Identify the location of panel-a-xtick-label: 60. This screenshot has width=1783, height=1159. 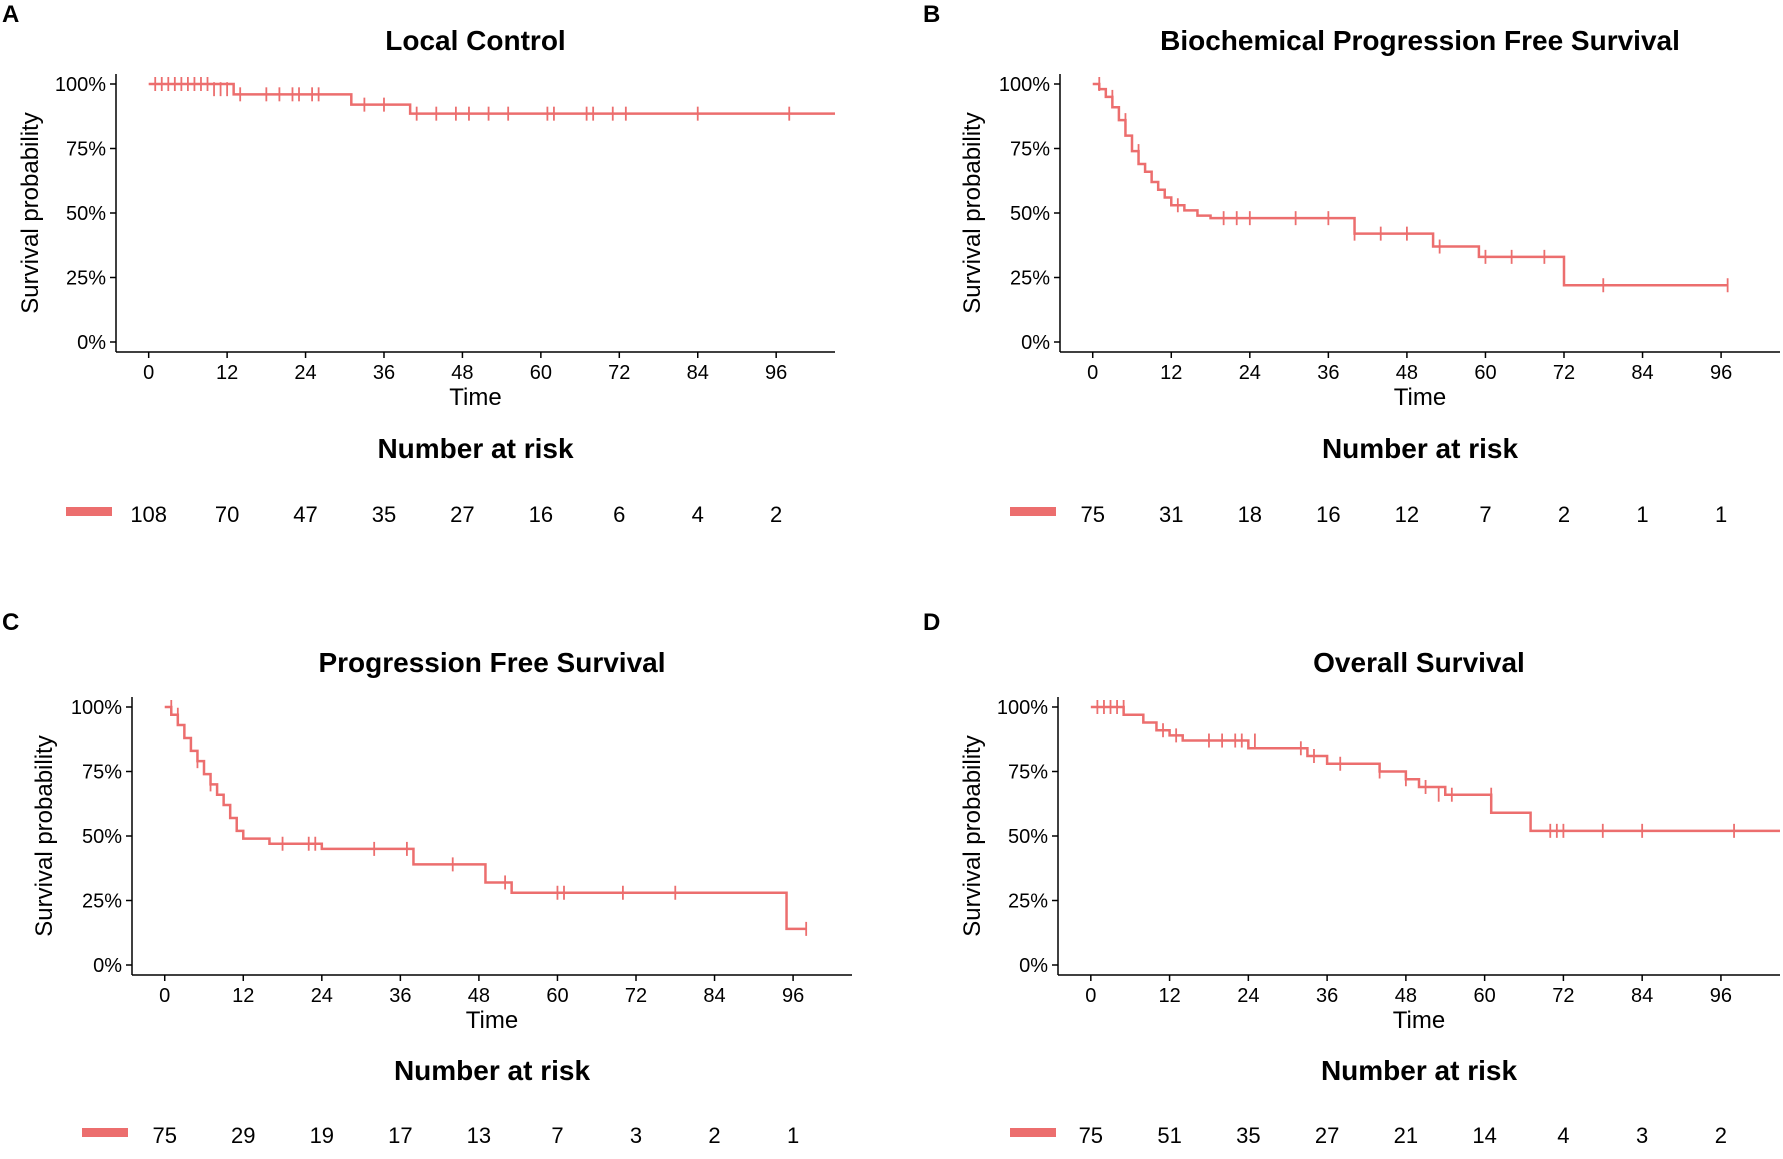
(541, 373).